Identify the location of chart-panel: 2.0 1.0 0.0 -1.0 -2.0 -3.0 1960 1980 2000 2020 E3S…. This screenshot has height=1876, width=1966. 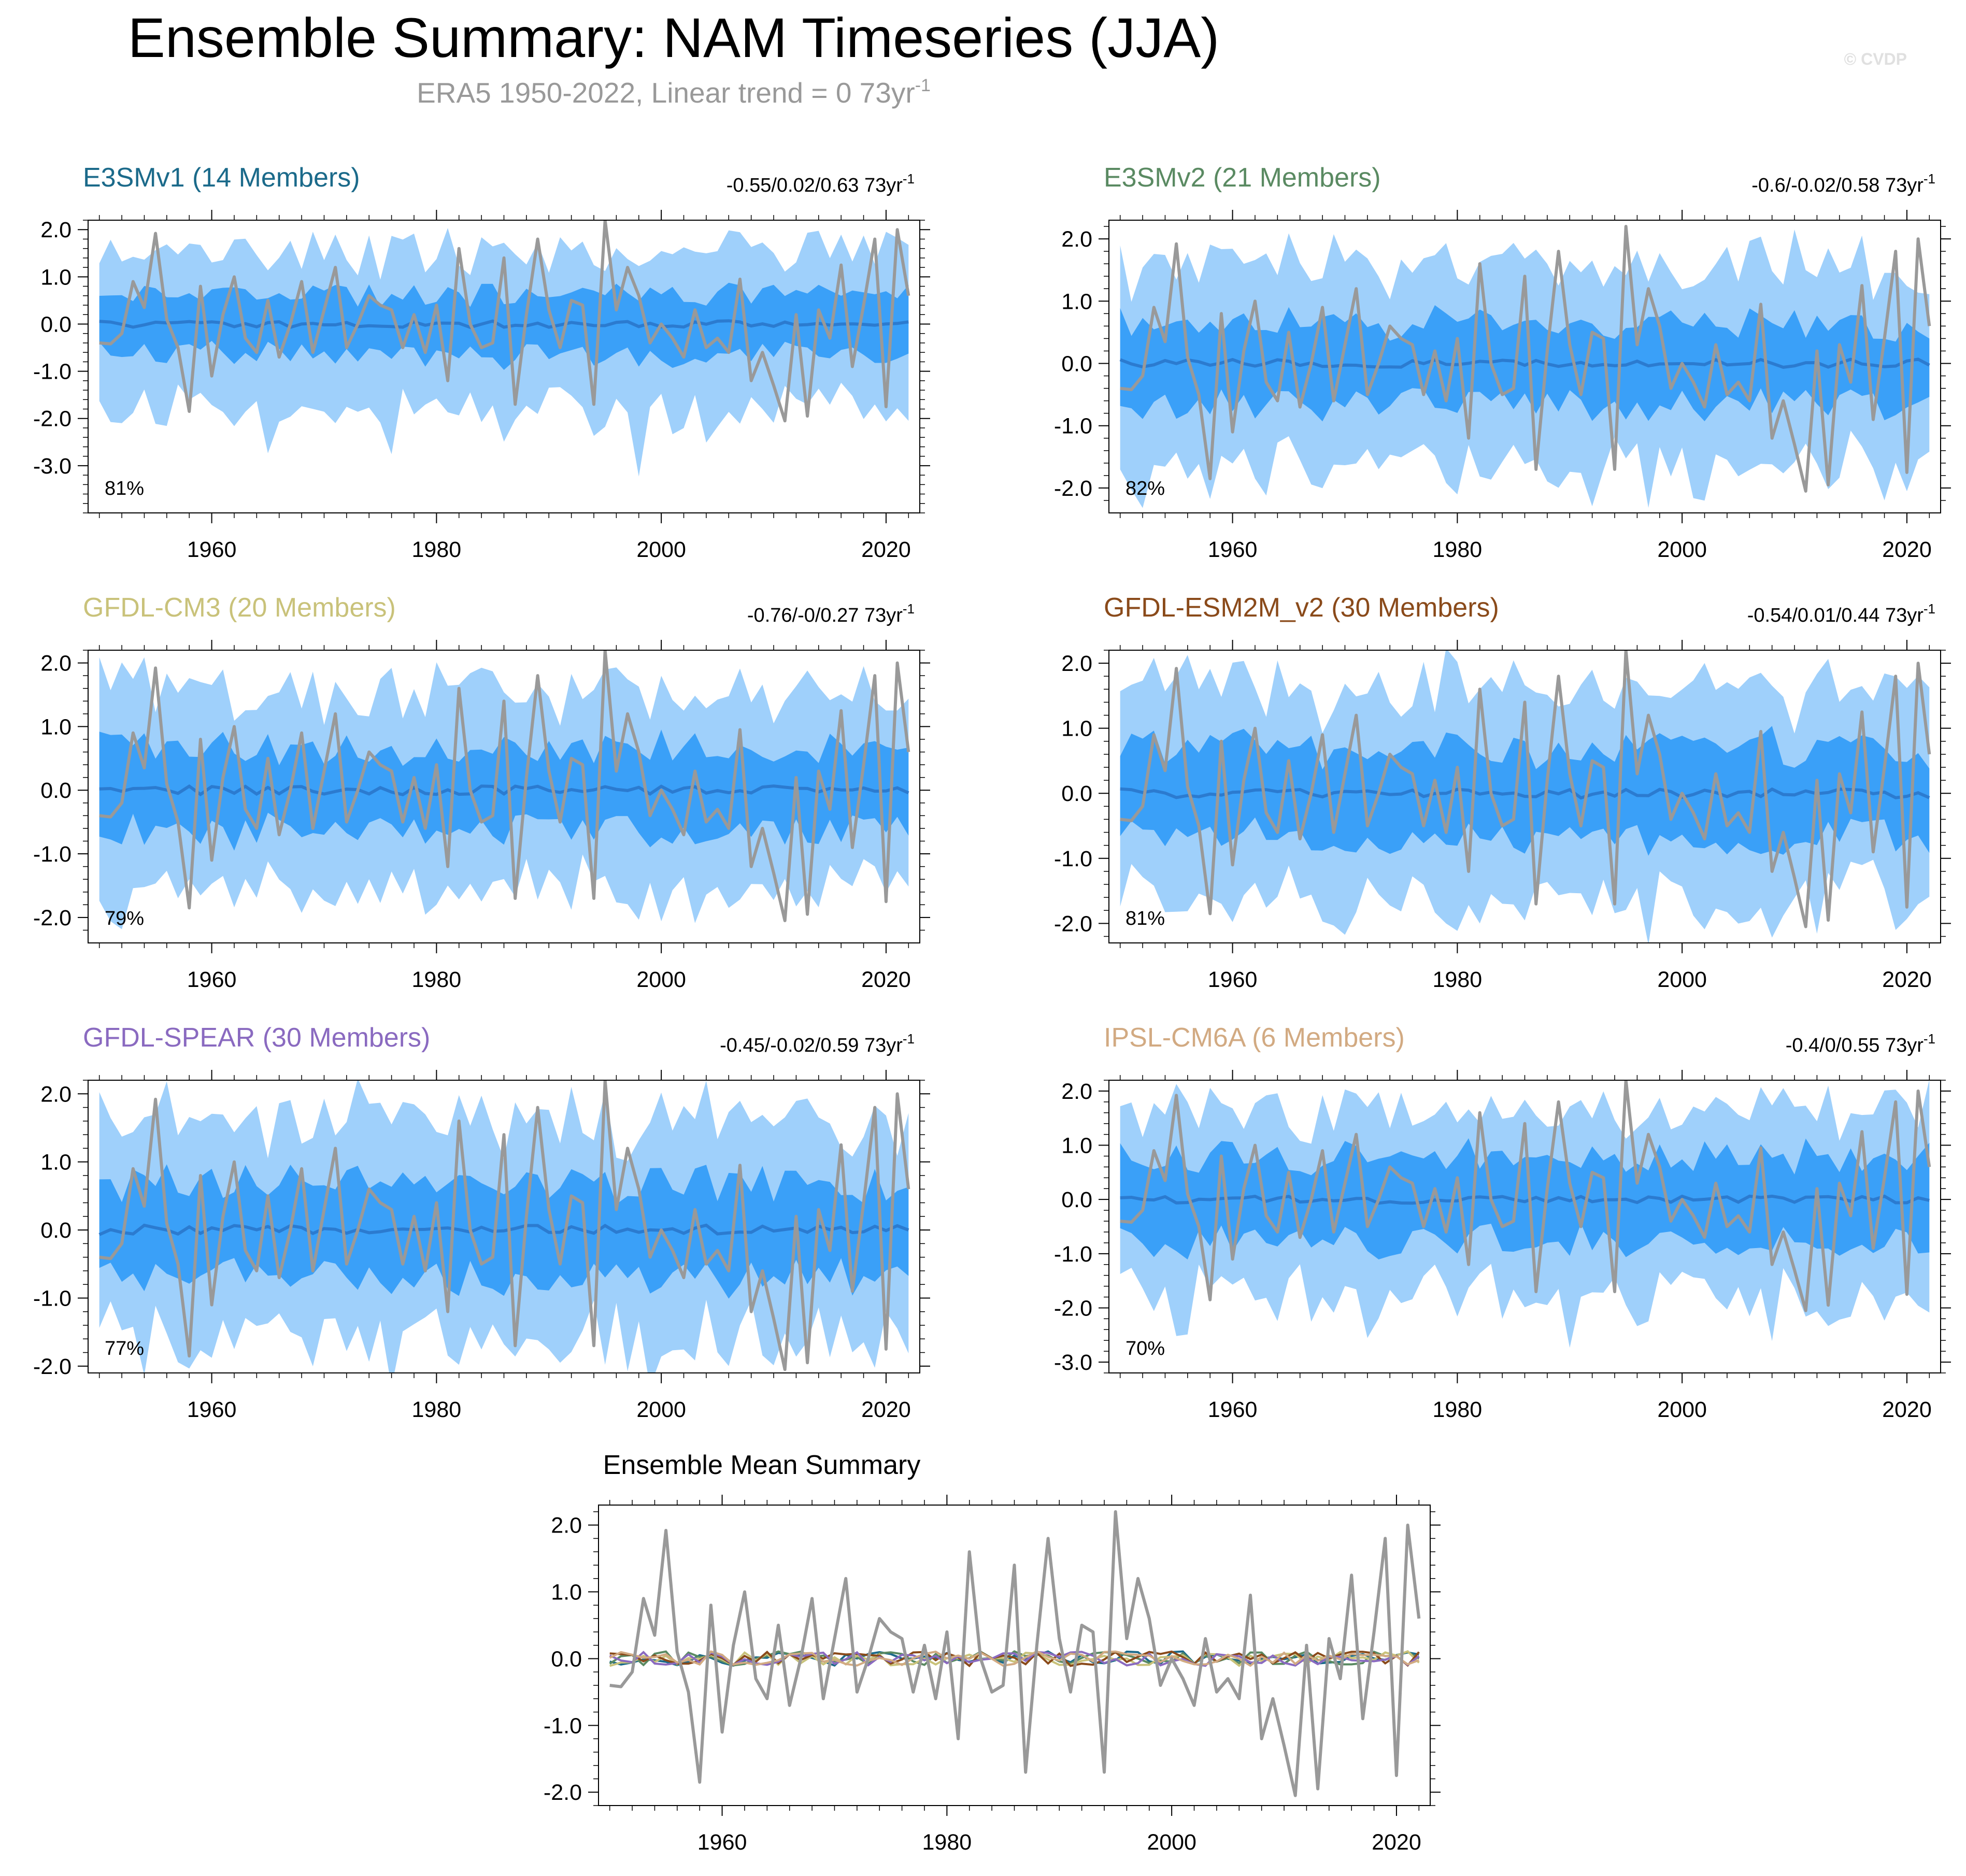
(482, 362).